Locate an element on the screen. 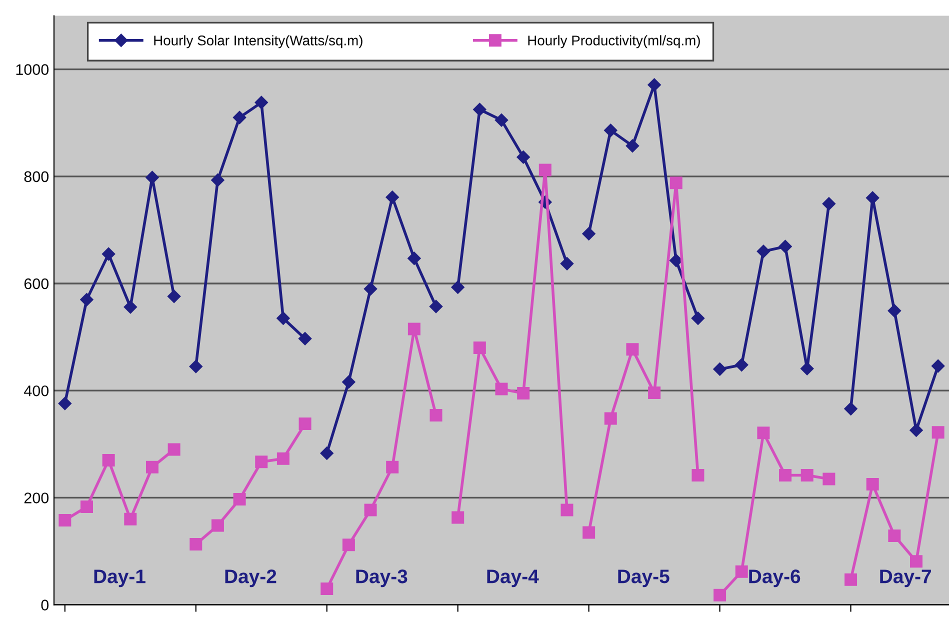 Image resolution: width=949 pixels, height=630 pixels. legend-label: Hourly Solar Intensity(Watts/sq.m) is located at coordinates (258, 41).